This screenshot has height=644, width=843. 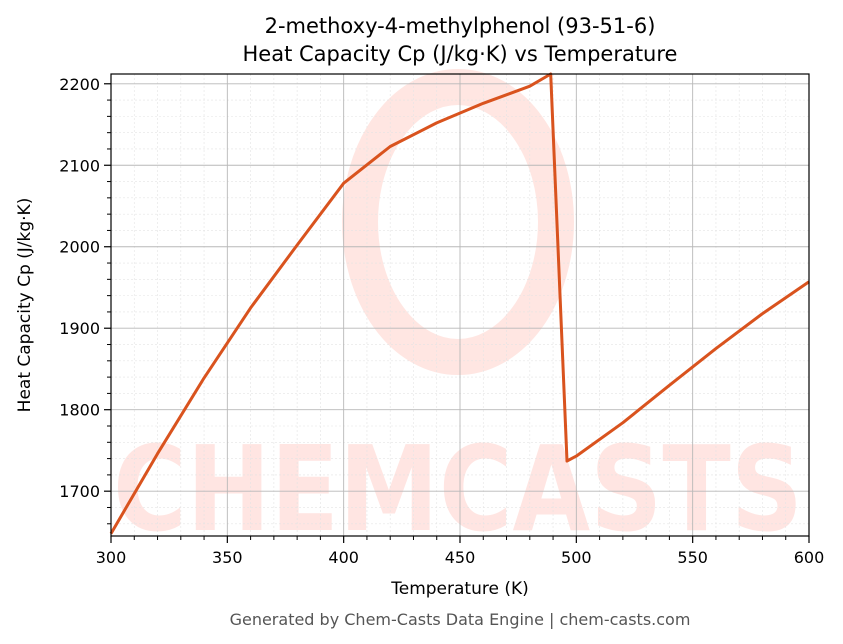 What do you see at coordinates (460, 26) in the screenshot?
I see `chart-title: 2-methoxy-4-methylphenol (93-51-6)` at bounding box center [460, 26].